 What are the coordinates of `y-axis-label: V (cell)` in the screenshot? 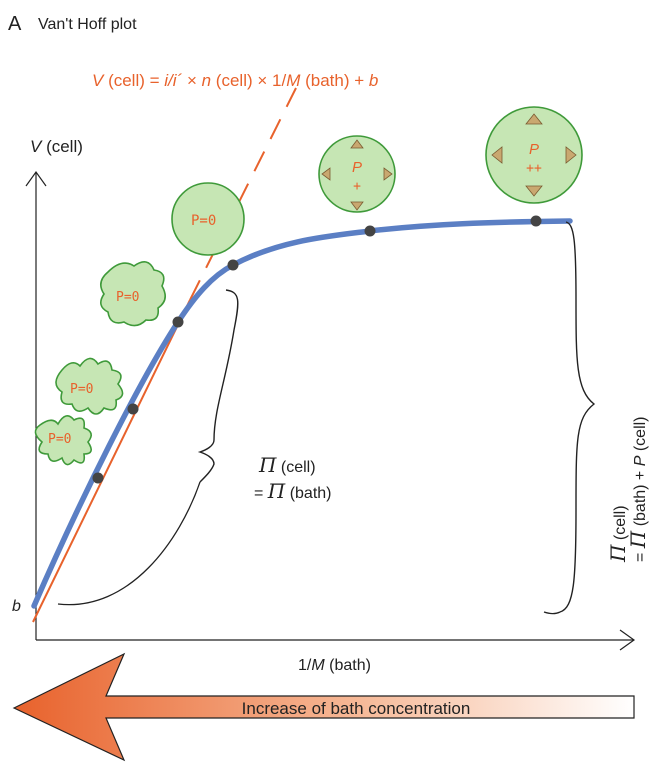 It's located at (56, 146).